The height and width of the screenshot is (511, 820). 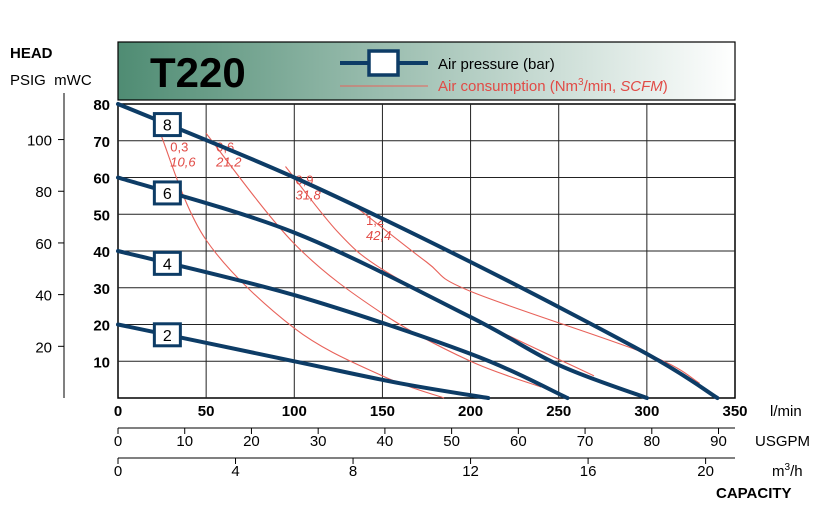 What do you see at coordinates (705, 471) in the screenshot?
I see `m3h-tick-label: 20` at bounding box center [705, 471].